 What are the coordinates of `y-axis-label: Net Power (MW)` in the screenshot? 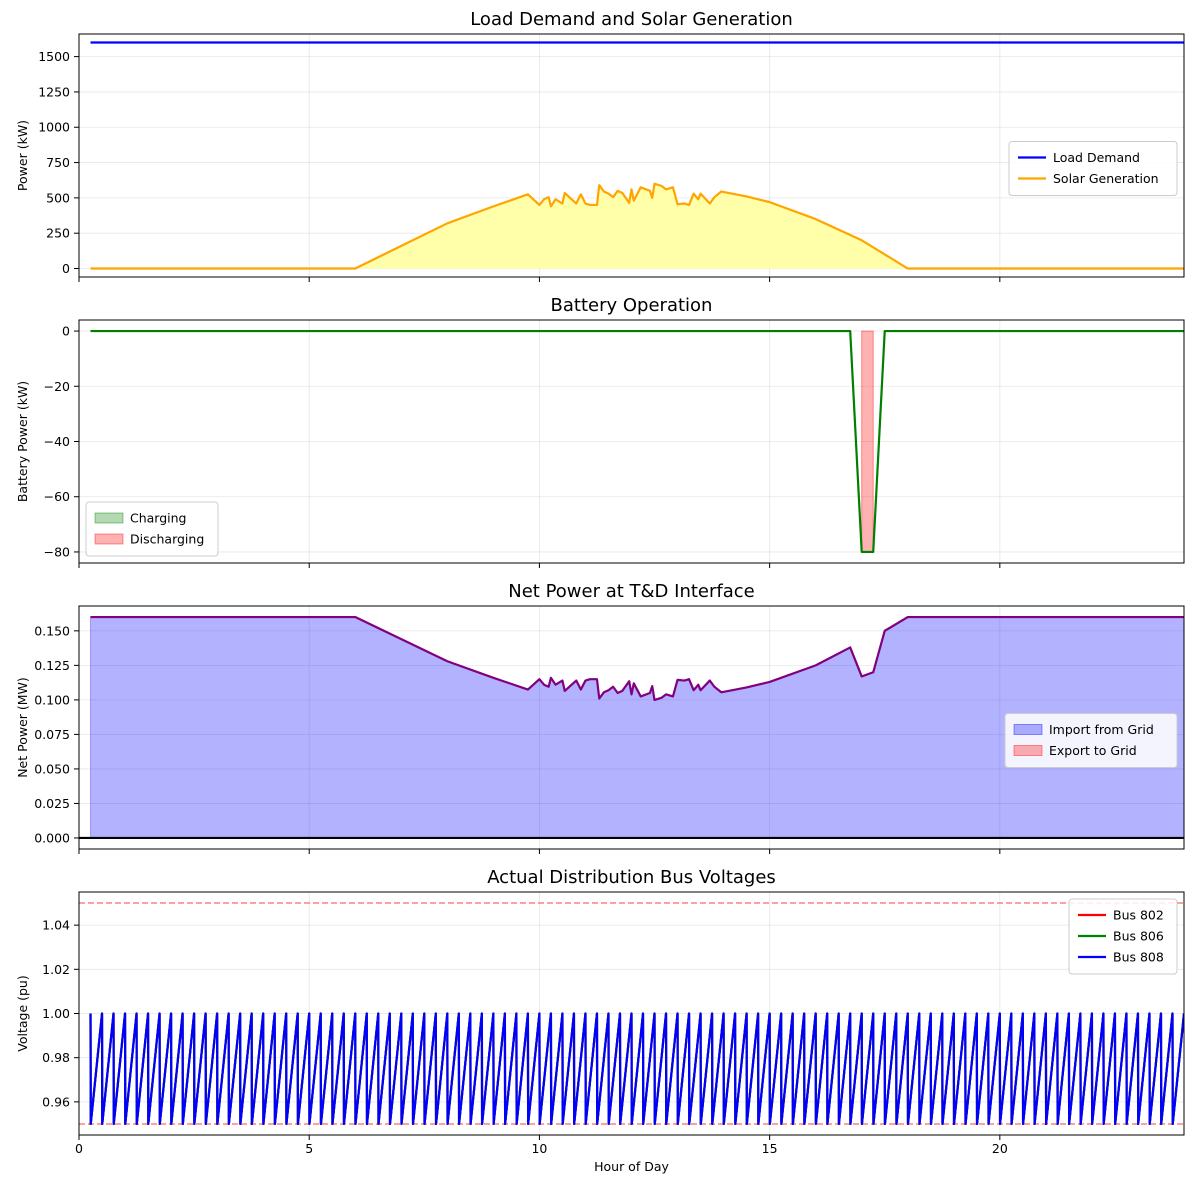 It's located at (22, 727).